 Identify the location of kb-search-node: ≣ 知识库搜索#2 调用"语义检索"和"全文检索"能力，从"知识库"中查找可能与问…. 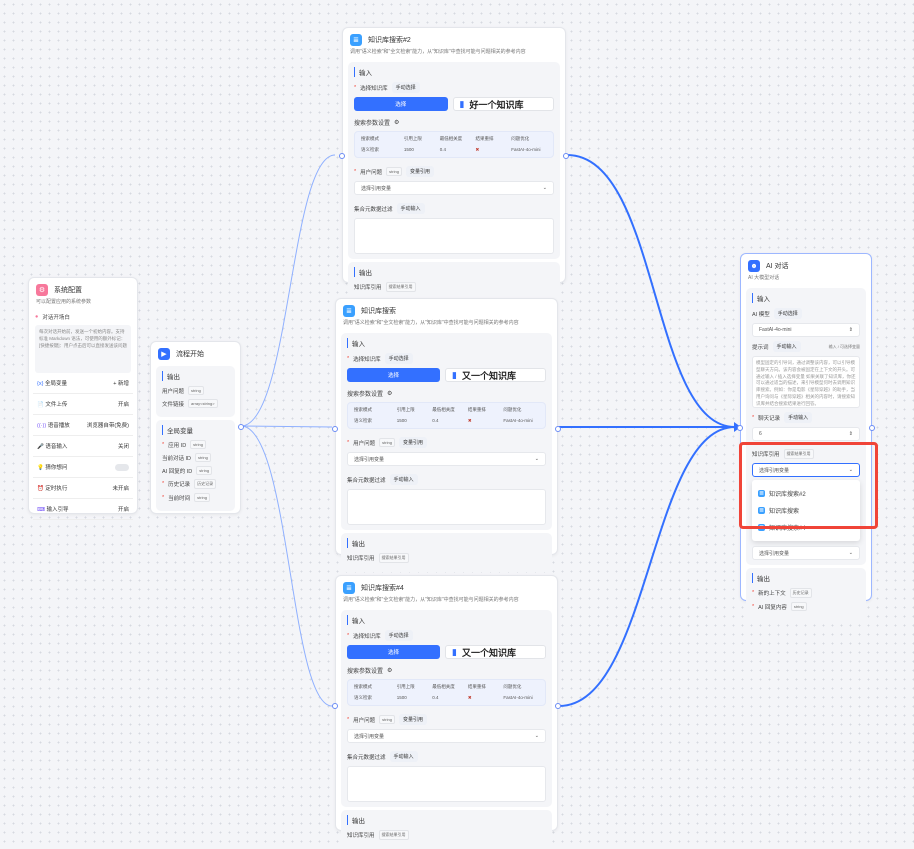
(454, 164).